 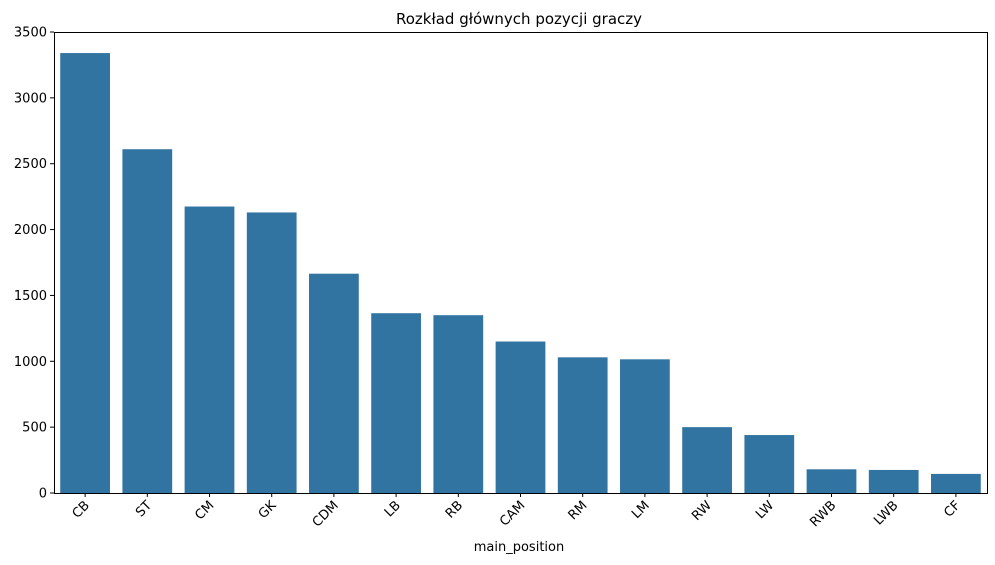 What do you see at coordinates (454, 509) in the screenshot?
I see `x-tick-label: RB` at bounding box center [454, 509].